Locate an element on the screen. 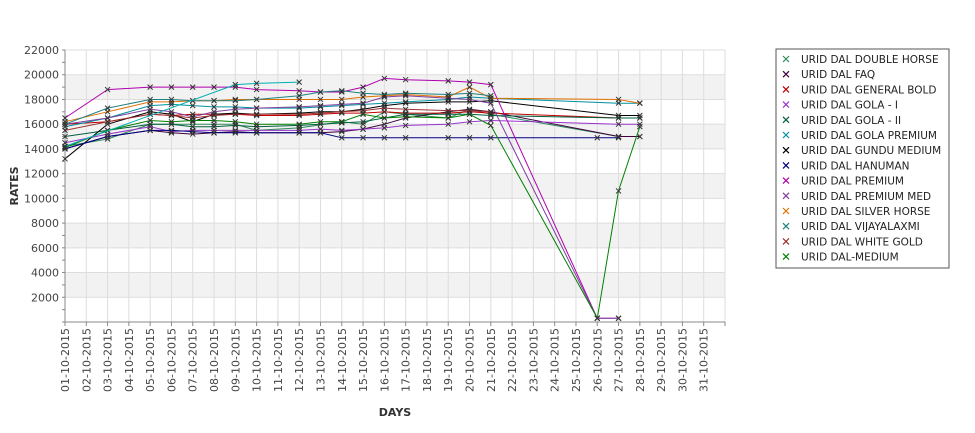  x-tick-label: 20-10-2015 is located at coordinates (470, 360).